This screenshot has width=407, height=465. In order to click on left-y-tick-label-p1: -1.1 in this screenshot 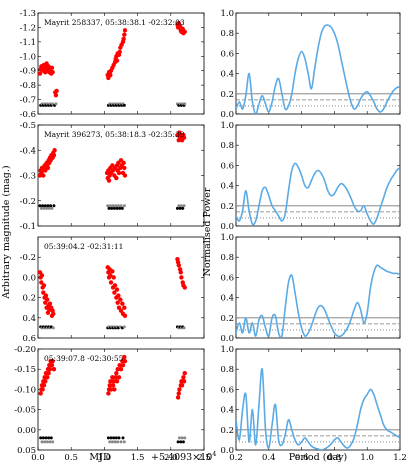, I will do `click(28, 43)`.